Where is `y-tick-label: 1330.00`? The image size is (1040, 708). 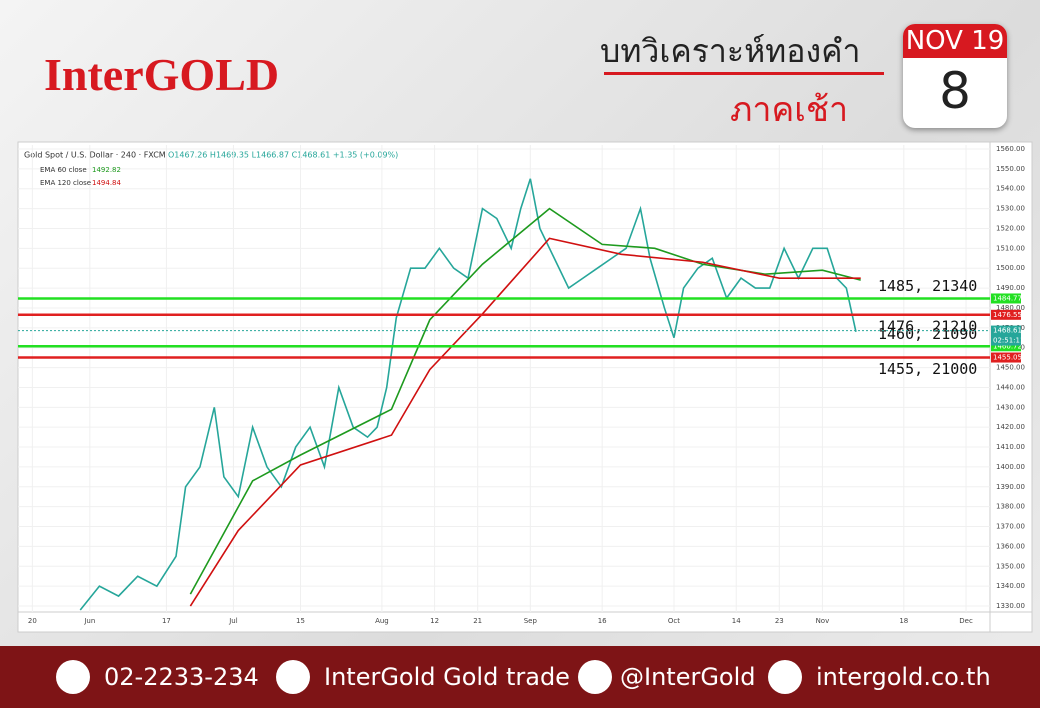
y-tick-label: 1330.00 is located at coordinates (1010, 606).